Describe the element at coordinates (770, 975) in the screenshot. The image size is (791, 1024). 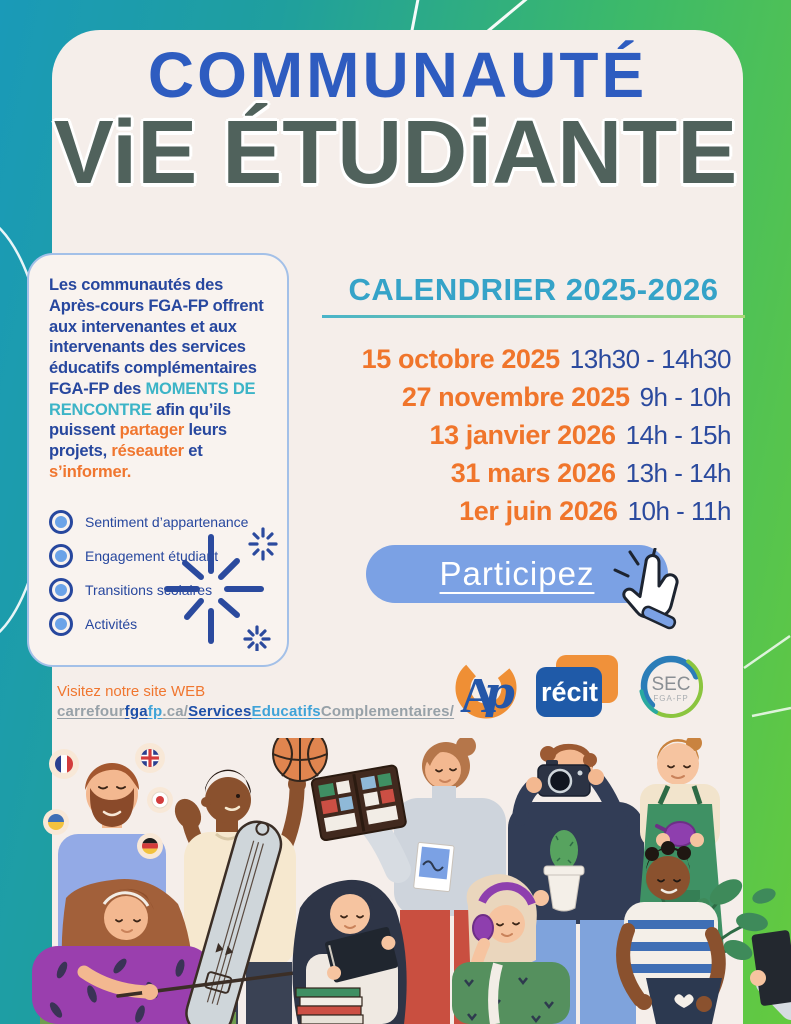
I see `notebook-reader-illustration` at that location.